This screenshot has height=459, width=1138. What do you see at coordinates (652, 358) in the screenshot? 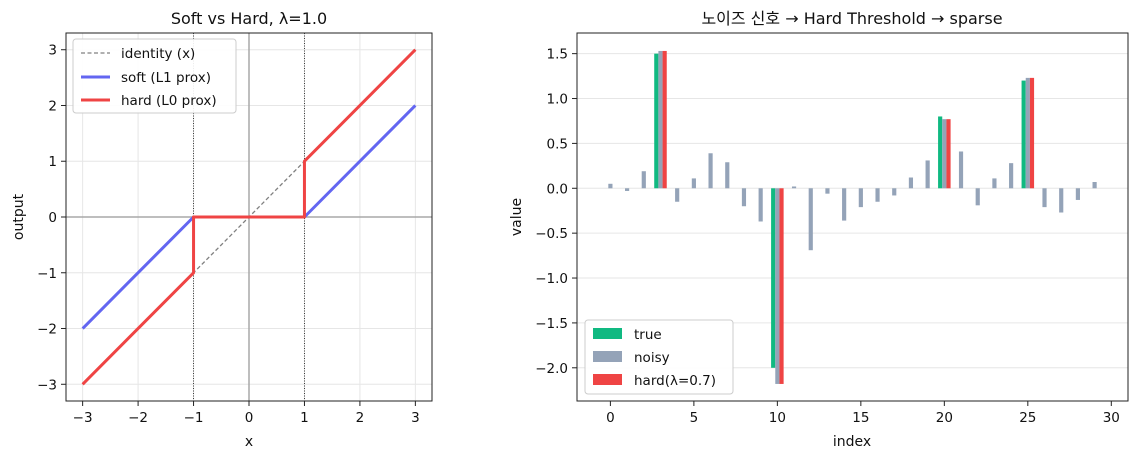
I see `legend-noisy-label: noisy` at bounding box center [652, 358].